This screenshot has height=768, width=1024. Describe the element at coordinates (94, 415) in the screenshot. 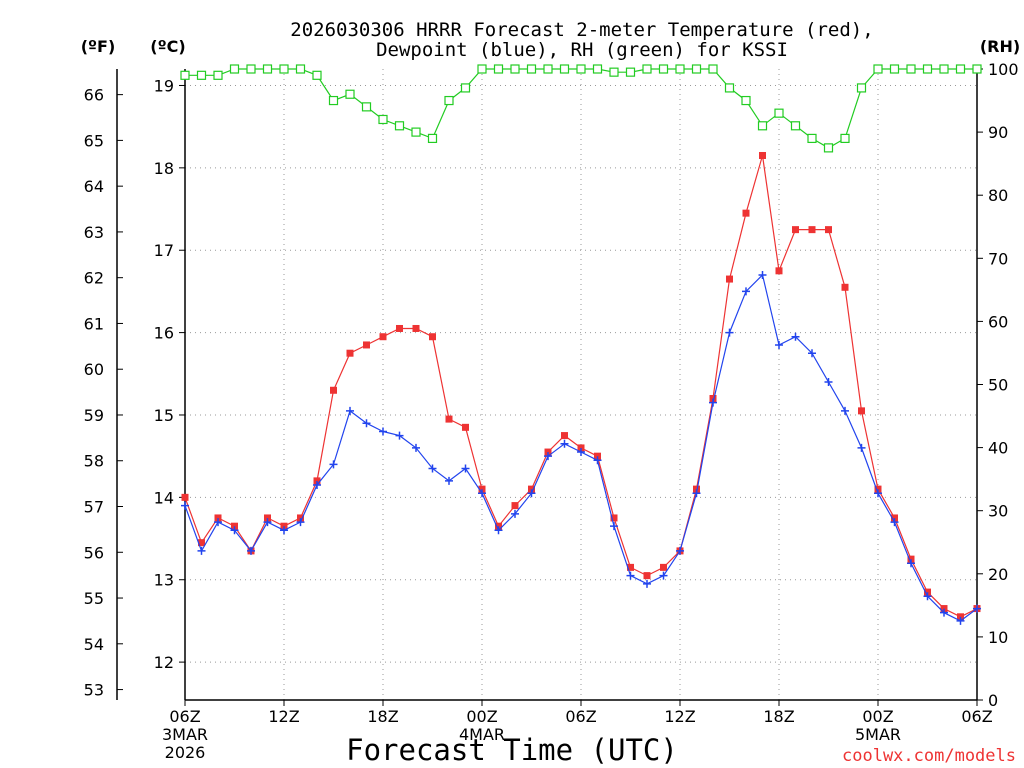

I see `f-tick-label: 59` at that location.